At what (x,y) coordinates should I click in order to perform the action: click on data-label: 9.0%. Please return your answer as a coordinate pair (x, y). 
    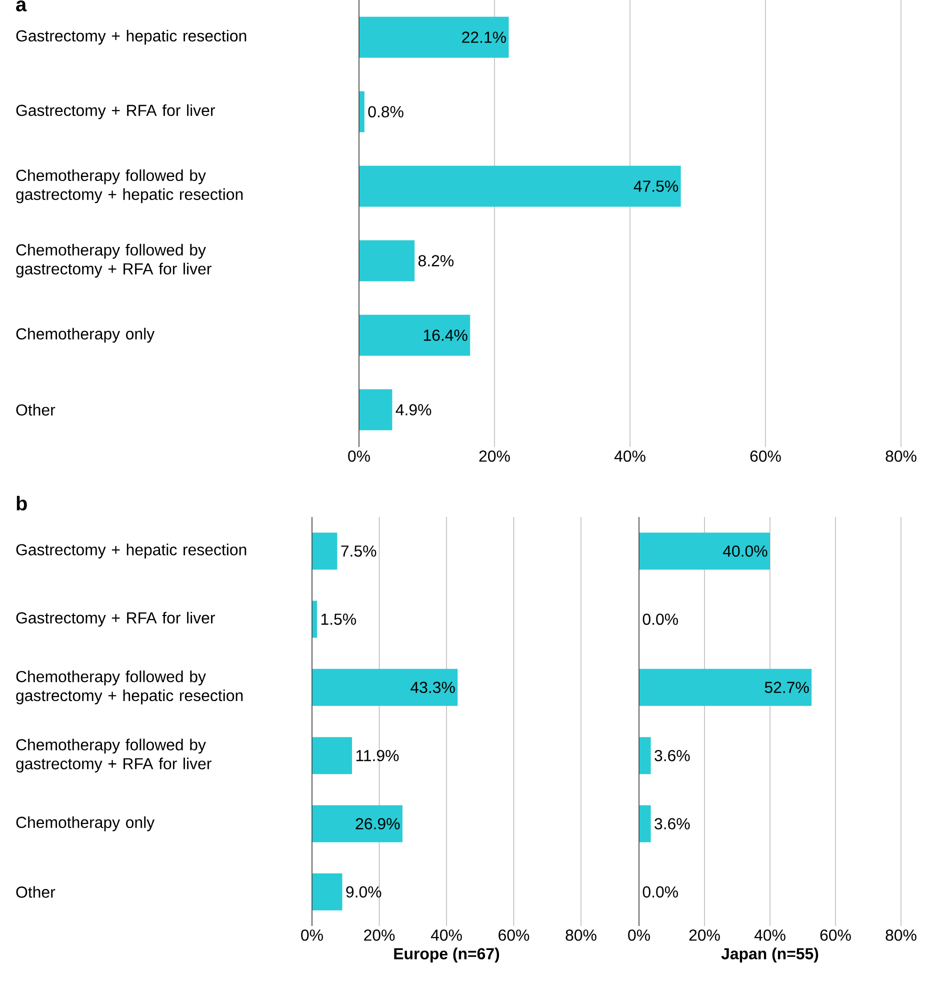
    Looking at the image, I should click on (364, 892).